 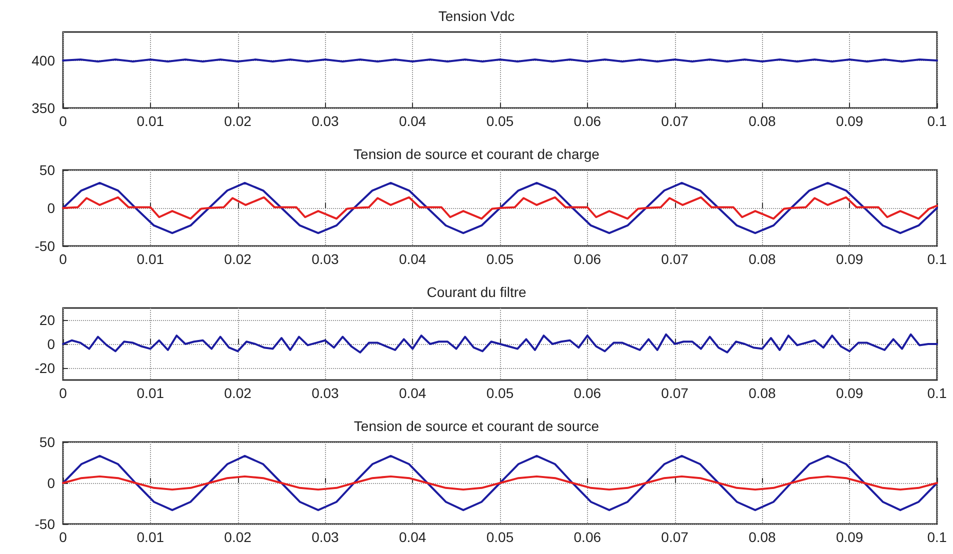 I want to click on y-tick-label: 350, so click(x=44, y=108).